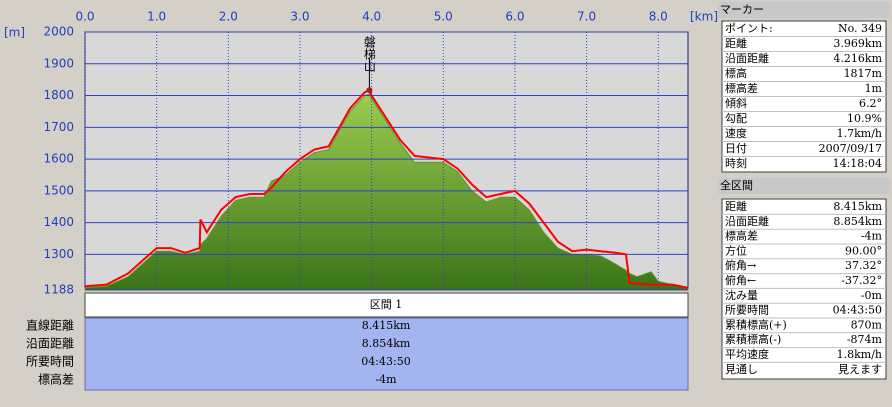 This screenshot has height=407, width=892. Describe the element at coordinates (864, 118) in the screenshot. I see `row-value: 10.9%` at that location.